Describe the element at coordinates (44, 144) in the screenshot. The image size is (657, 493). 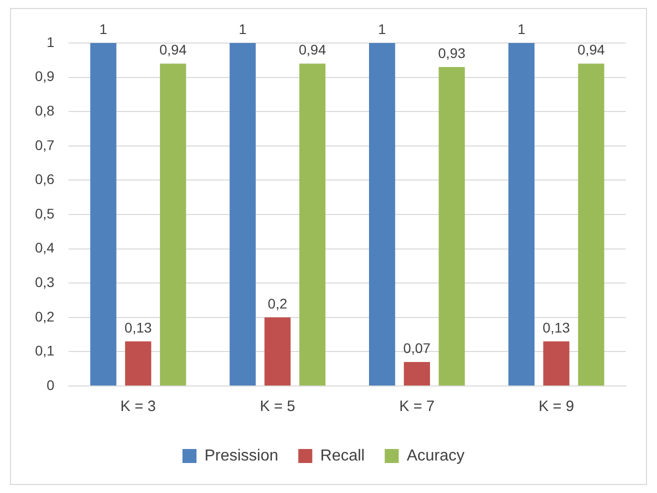
I see `y-tick-label: 0,7` at that location.